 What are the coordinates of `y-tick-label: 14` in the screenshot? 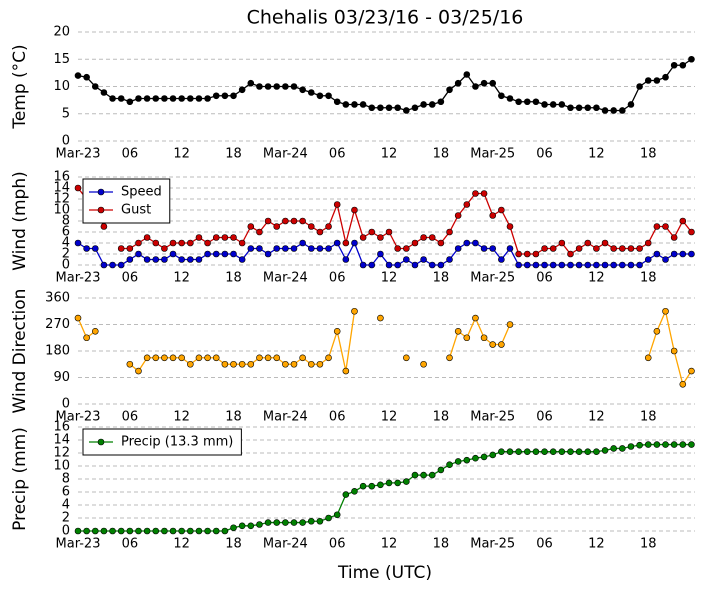 It's located at (61, 440).